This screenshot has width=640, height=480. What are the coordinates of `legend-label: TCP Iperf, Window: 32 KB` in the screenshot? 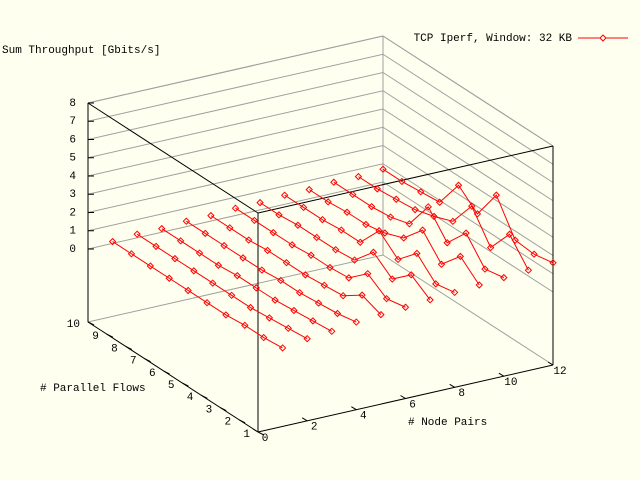 It's located at (493, 39).